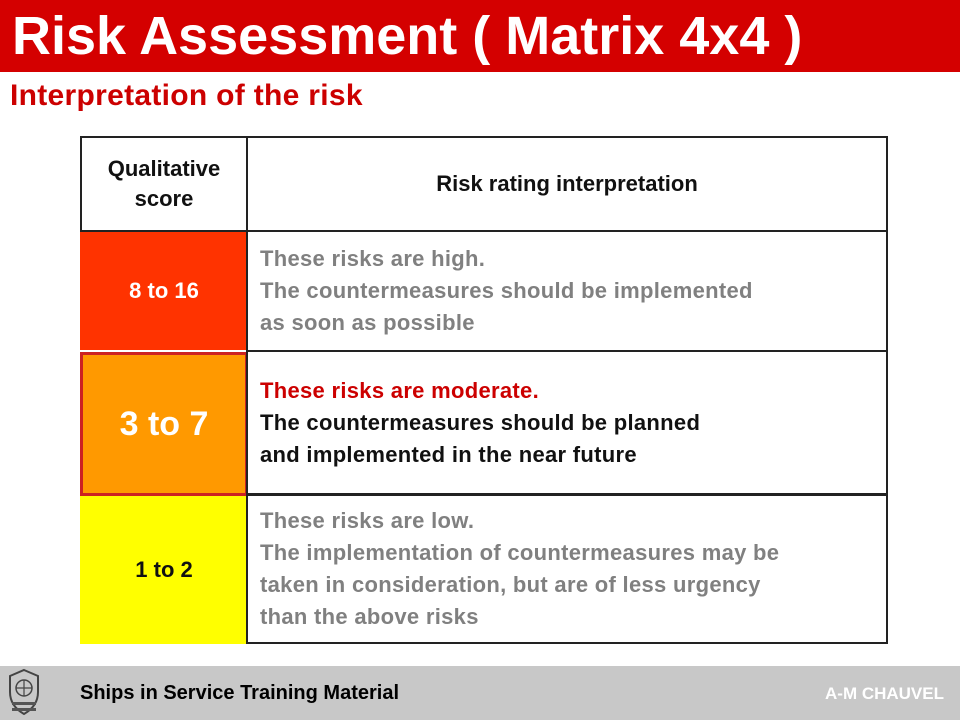 The image size is (960, 720). Describe the element at coordinates (164, 424) in the screenshot. I see `score-moderate: 3 to 7` at that location.